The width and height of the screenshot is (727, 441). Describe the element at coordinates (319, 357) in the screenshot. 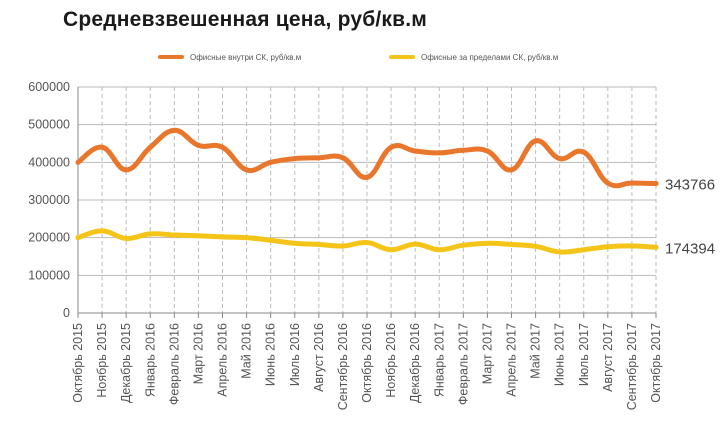

I see `x-tick-label: Август 2016` at that location.